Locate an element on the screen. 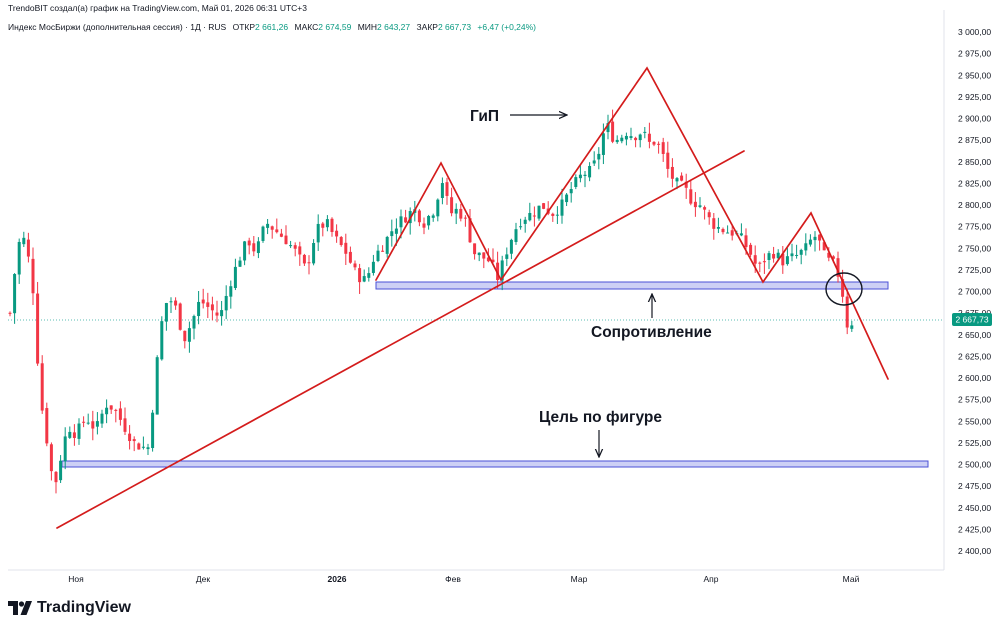  last-price-tag-value: 2 667,73 is located at coordinates (971, 320).